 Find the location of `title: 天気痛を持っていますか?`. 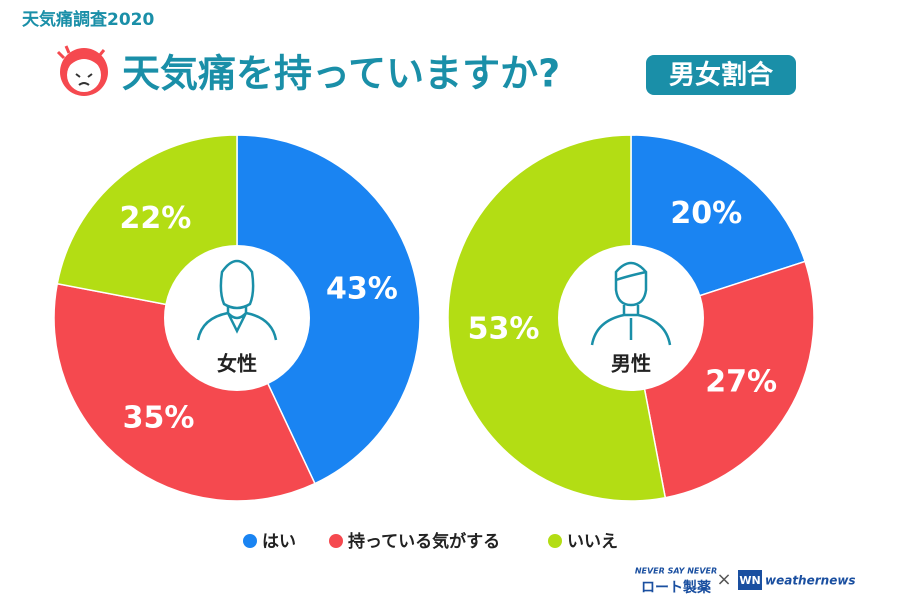

title: 天気痛を持っていますか? is located at coordinates (341, 74).